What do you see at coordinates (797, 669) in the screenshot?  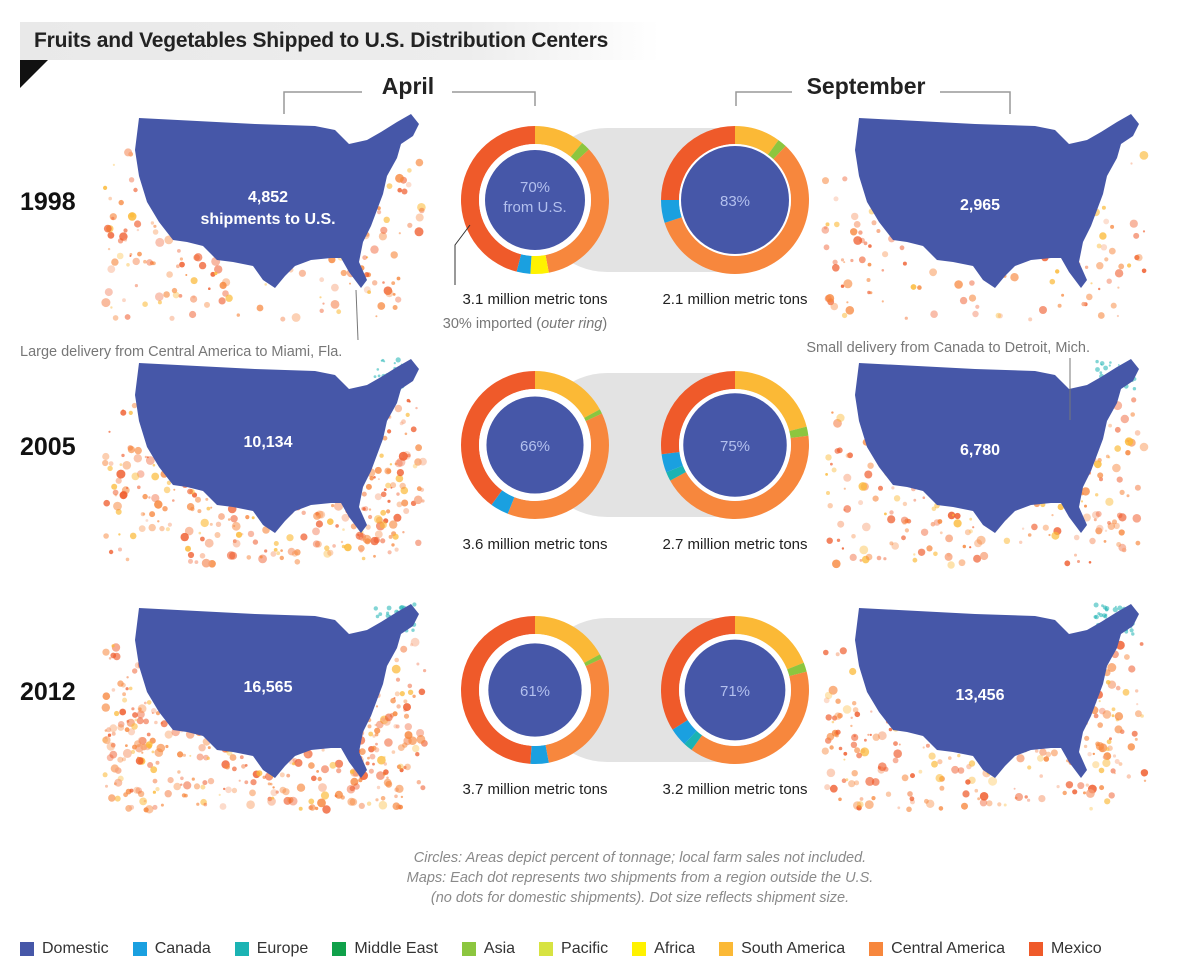 I see `ring-segment-asia` at bounding box center [797, 669].